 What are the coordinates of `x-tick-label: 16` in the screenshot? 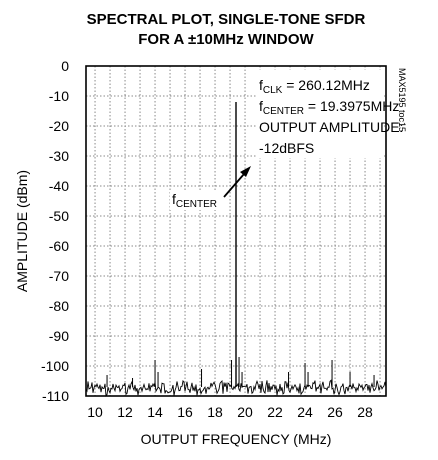 It's located at (185, 412).